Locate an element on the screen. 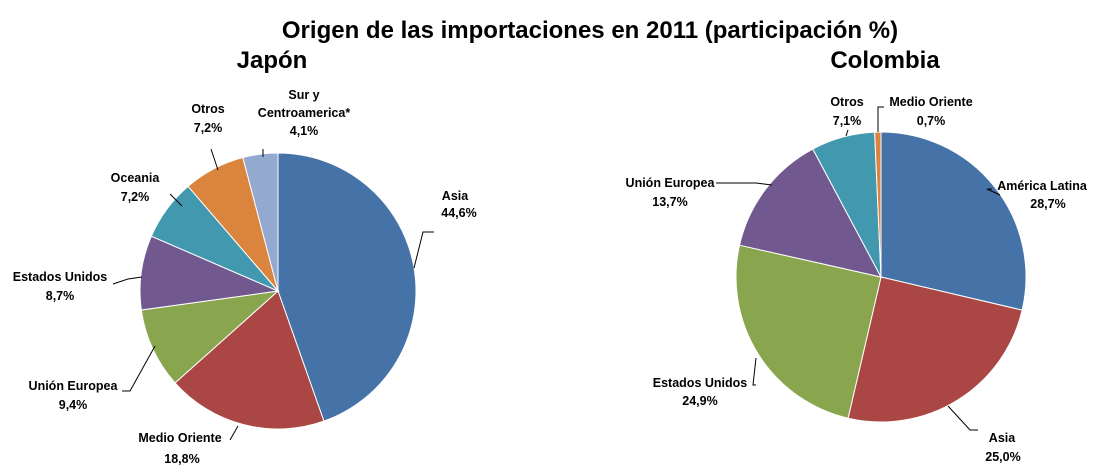 The image size is (1103, 467). pie-slice-asia is located at coordinates (935, 349).